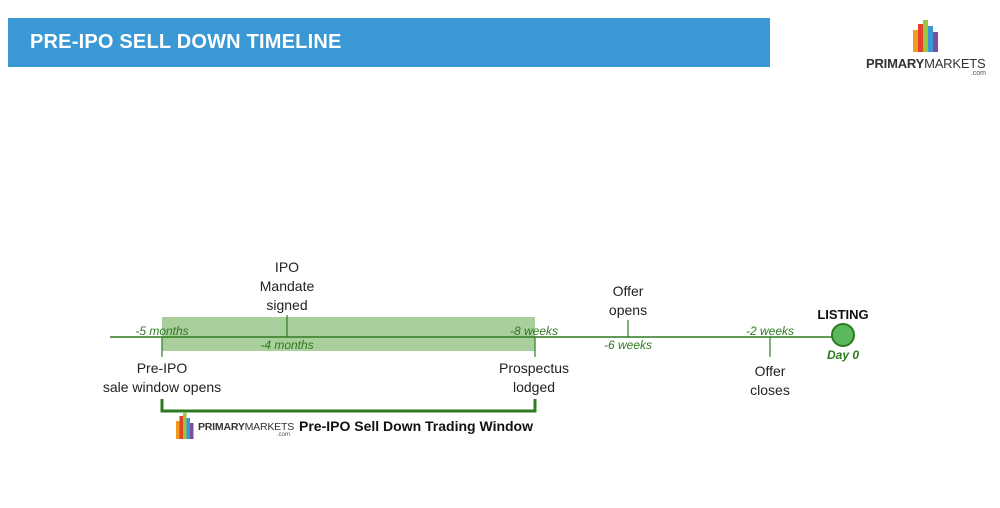 Image resolution: width=1000 pixels, height=508 pixels. I want to click on day-zero-label: Day 0, so click(843, 355).